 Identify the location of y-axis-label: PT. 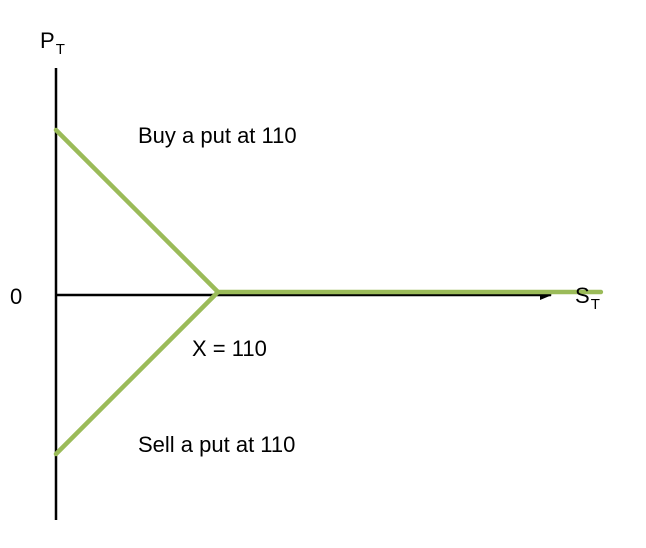
(52, 42).